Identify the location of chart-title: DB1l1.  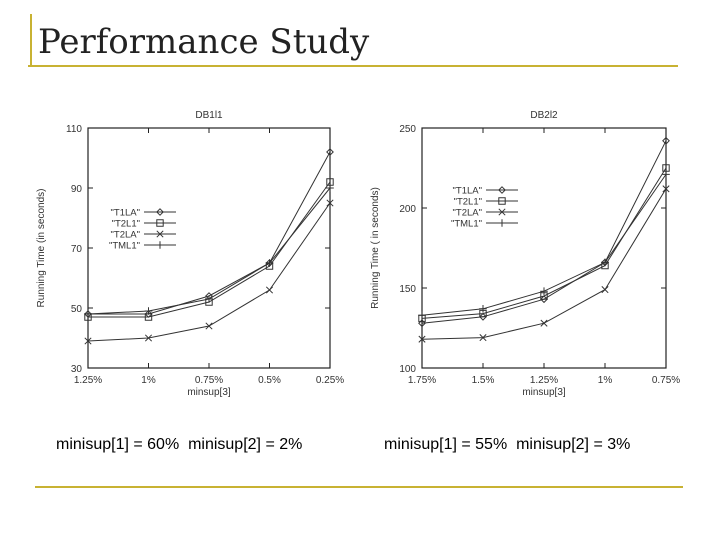
(209, 115).